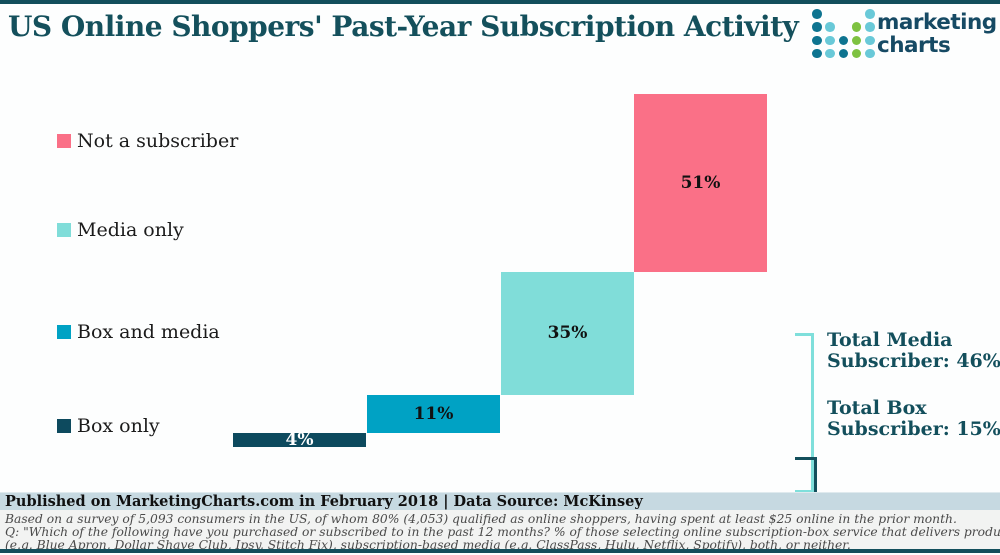 The width and height of the screenshot is (1000, 555). I want to click on bar-segment: 11%, so click(433, 413).